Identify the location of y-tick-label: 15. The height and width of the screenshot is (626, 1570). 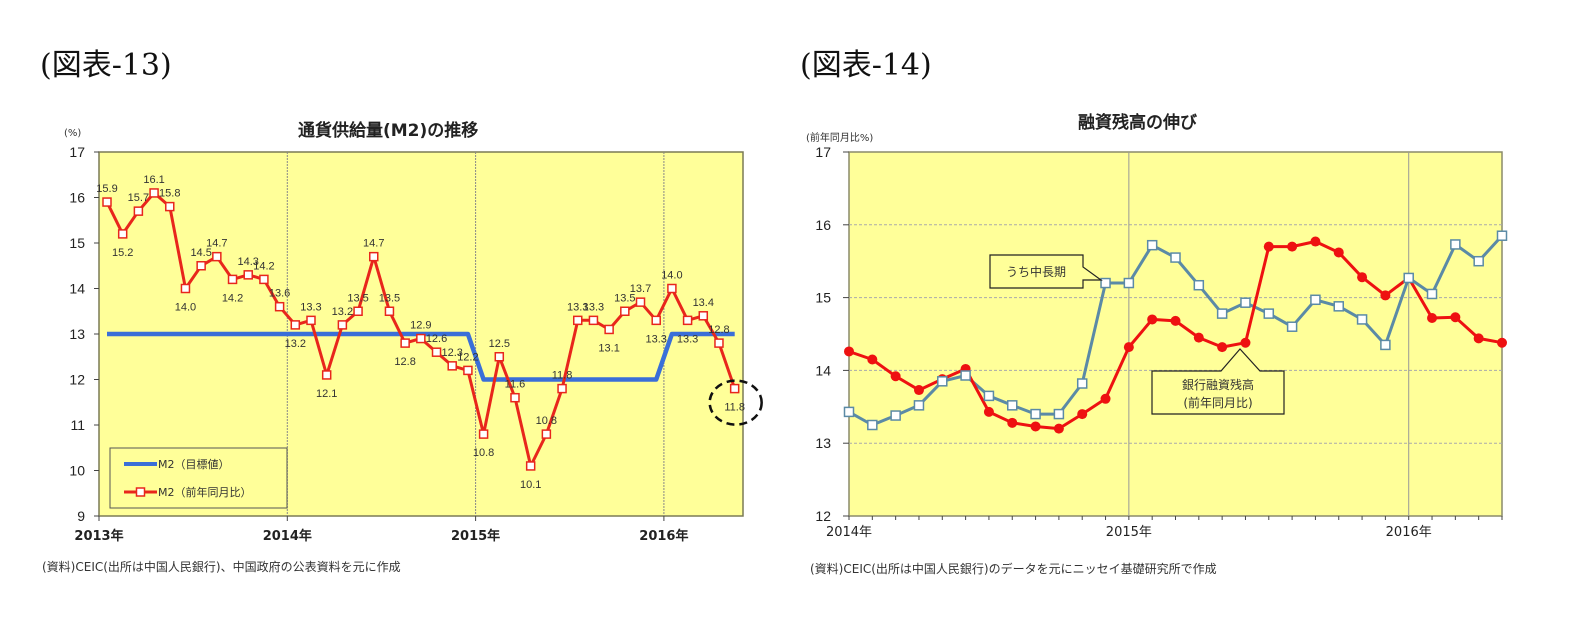
(823, 298).